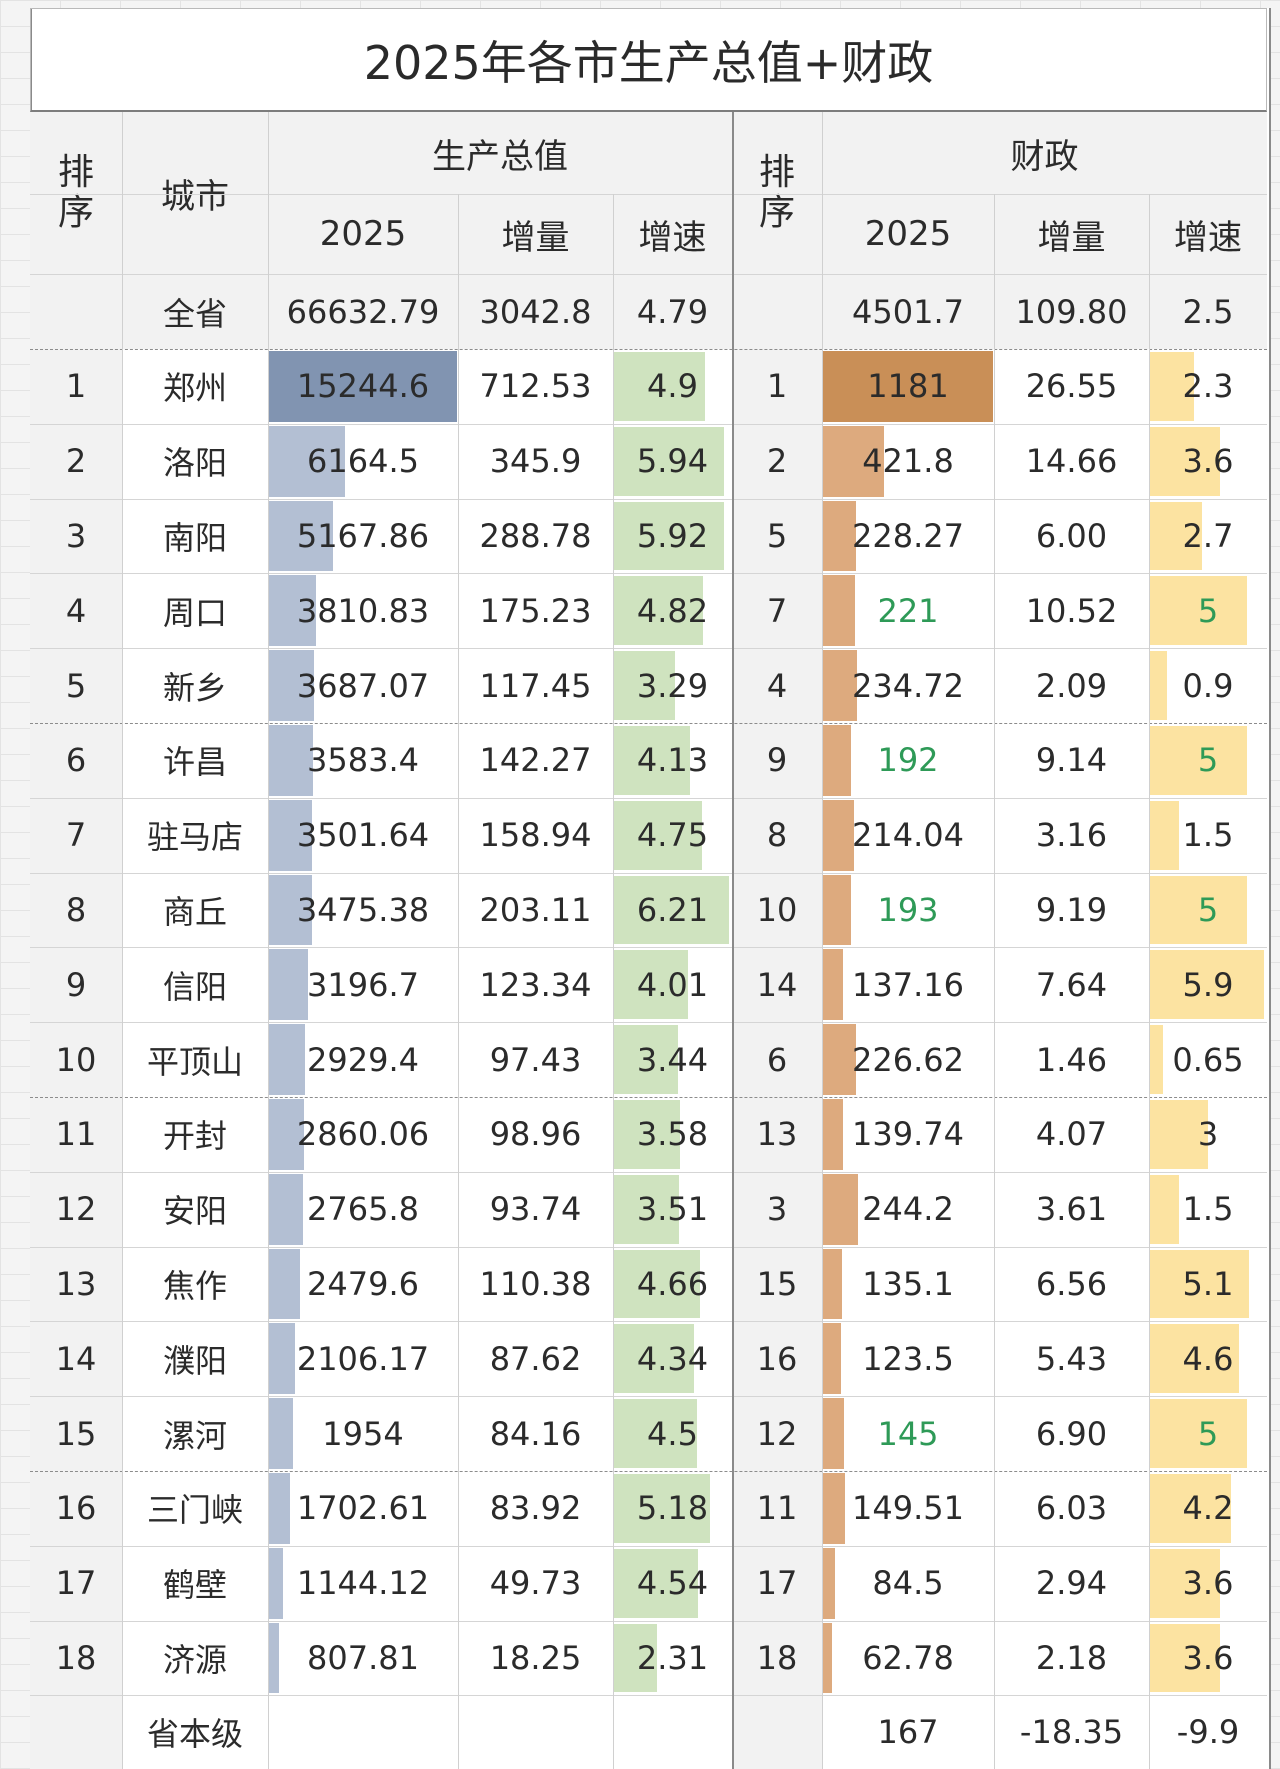  Describe the element at coordinates (777, 985) in the screenshot. I see `row-fiscal-rank: 14` at that location.